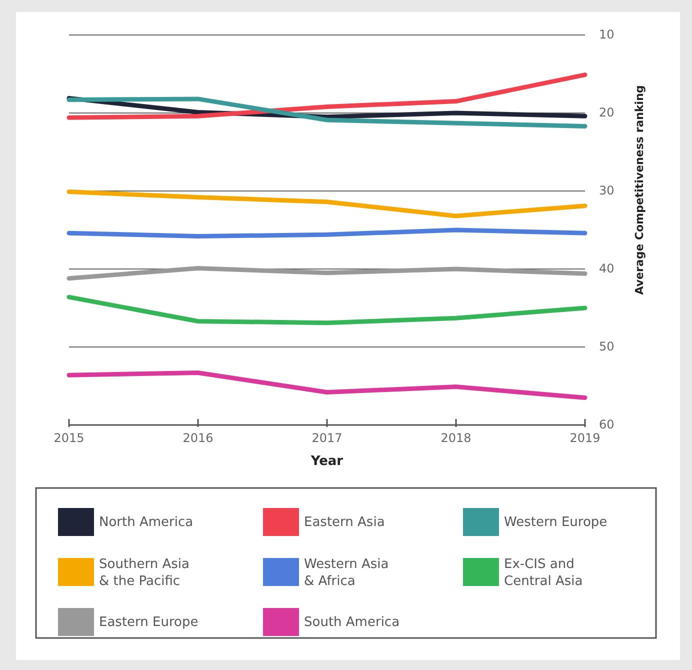 The height and width of the screenshot is (670, 692). What do you see at coordinates (606, 268) in the screenshot?
I see `y-tick-label: 40` at bounding box center [606, 268].